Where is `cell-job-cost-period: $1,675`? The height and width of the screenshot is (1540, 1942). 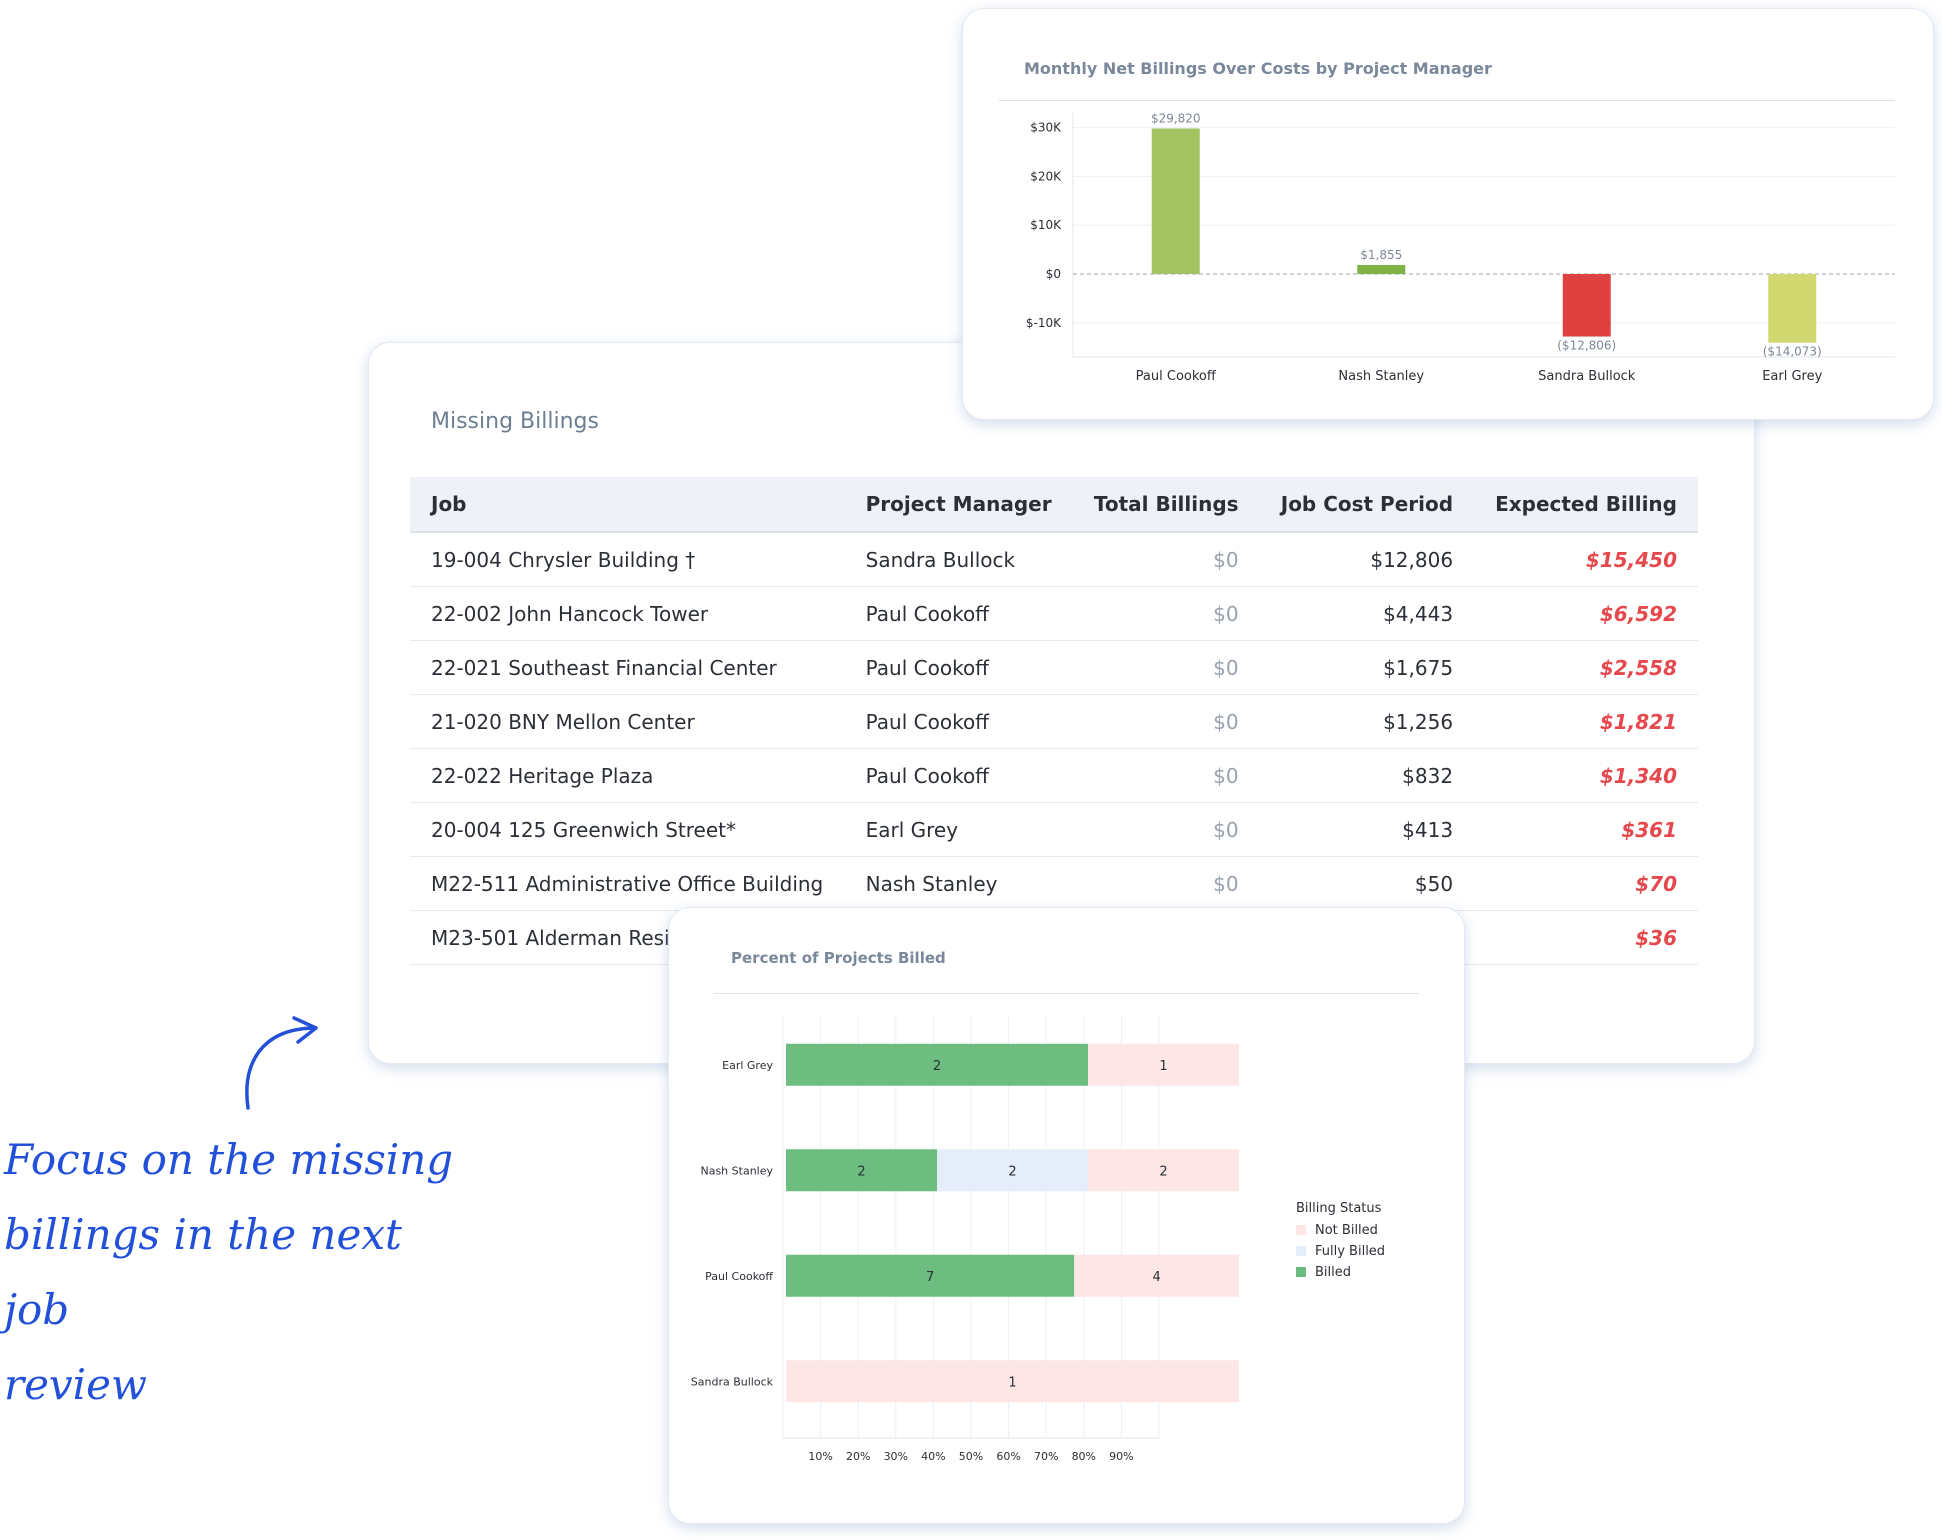
cell-job-cost-period: $1,675 is located at coordinates (1367, 667).